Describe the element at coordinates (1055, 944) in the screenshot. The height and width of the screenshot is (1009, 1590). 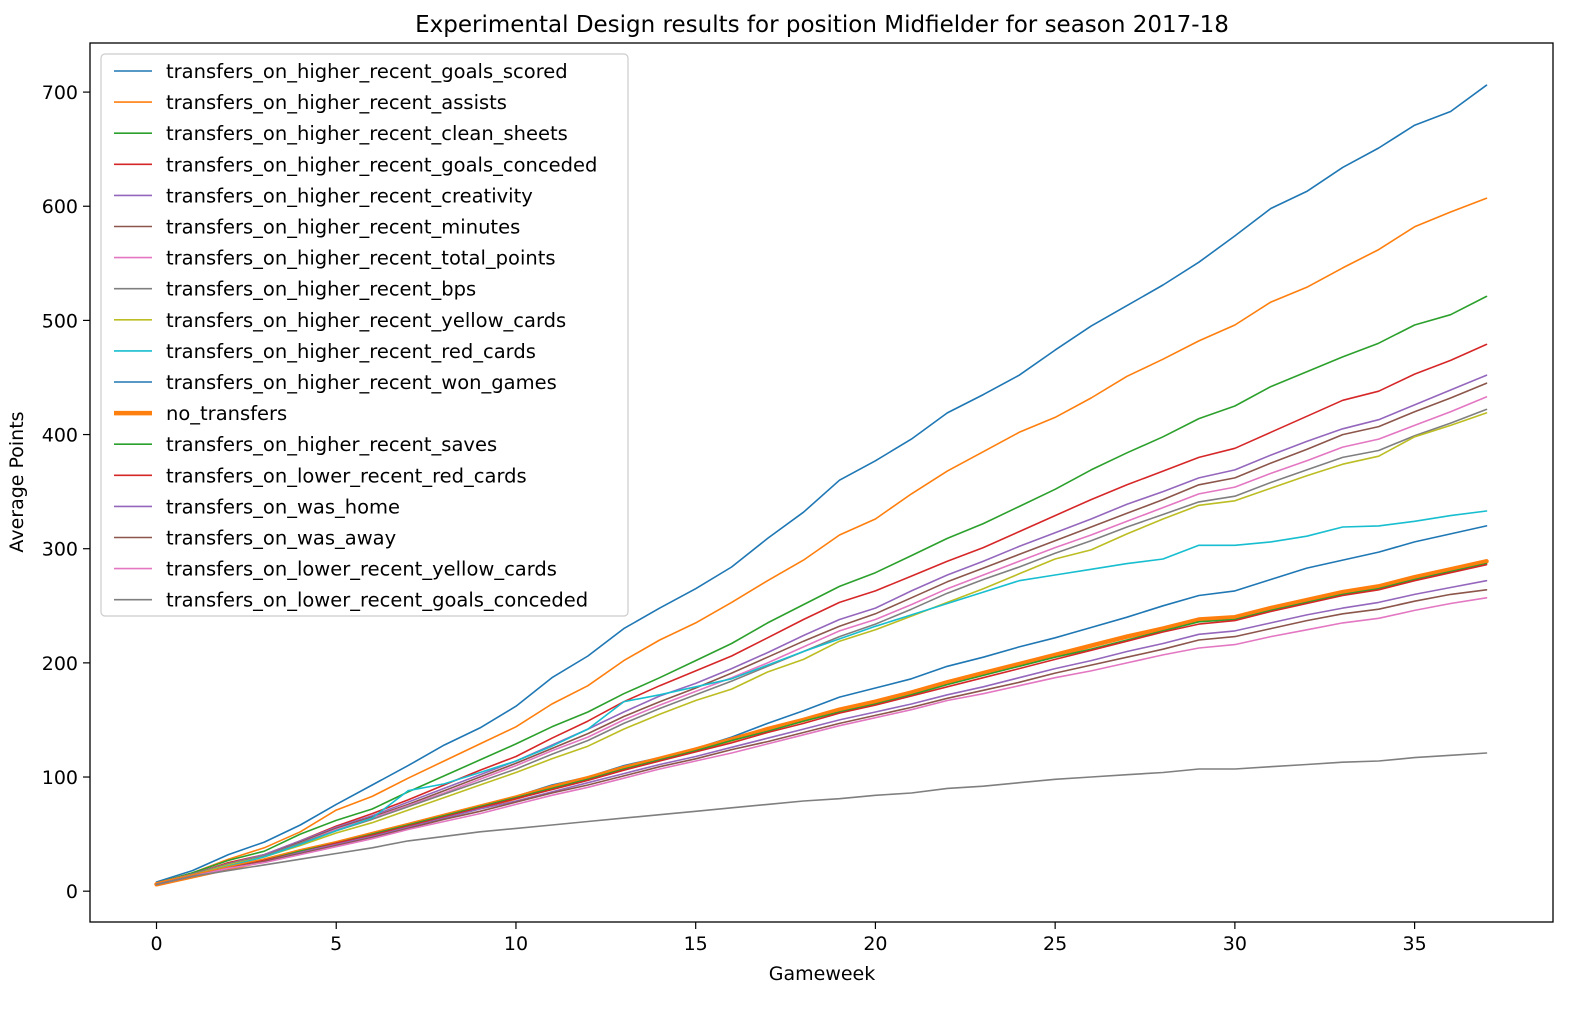
I see `x-tick-label: 25` at that location.